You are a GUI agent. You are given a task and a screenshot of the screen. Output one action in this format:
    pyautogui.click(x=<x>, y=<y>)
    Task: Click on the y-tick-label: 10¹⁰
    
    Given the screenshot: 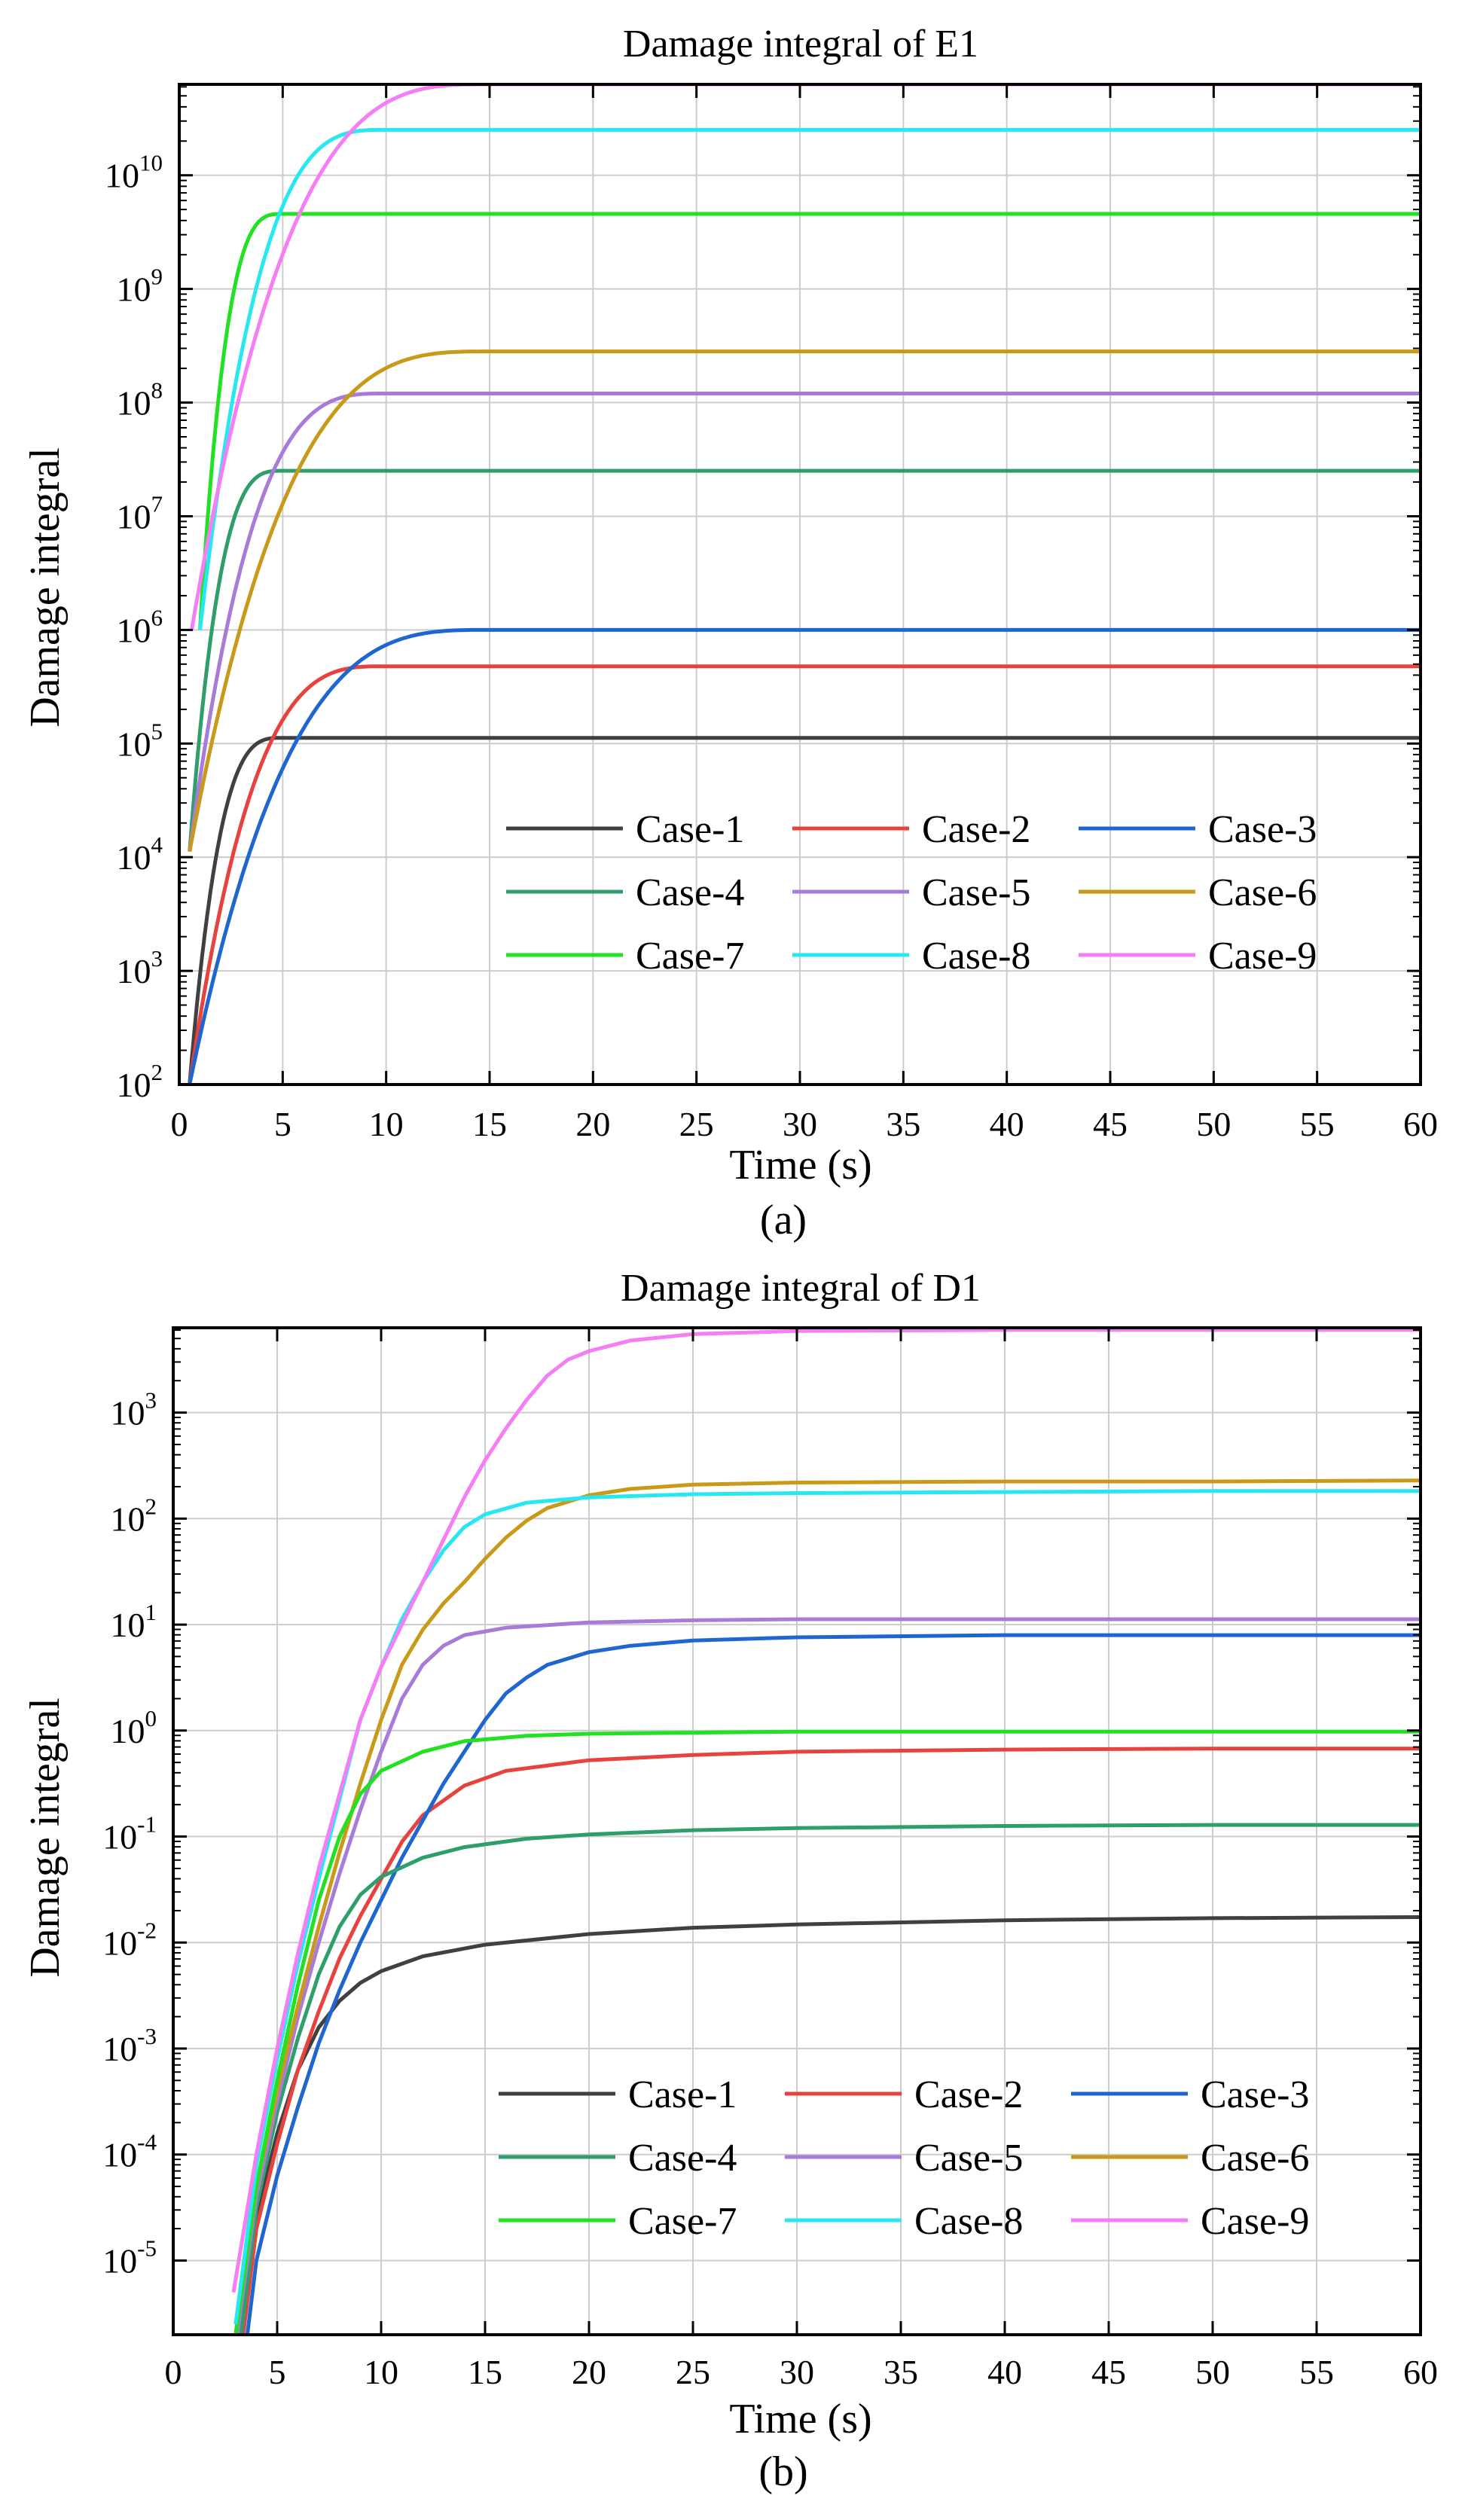 What is the action you would take?
    pyautogui.click(x=134, y=172)
    